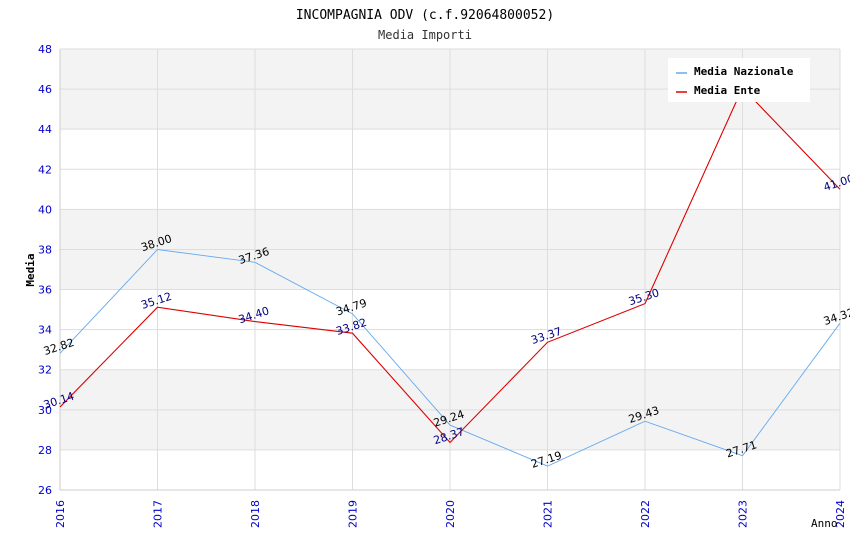 The height and width of the screenshot is (550, 850). Describe the element at coordinates (45, 209) in the screenshot. I see `y-tick-label: 40` at that location.